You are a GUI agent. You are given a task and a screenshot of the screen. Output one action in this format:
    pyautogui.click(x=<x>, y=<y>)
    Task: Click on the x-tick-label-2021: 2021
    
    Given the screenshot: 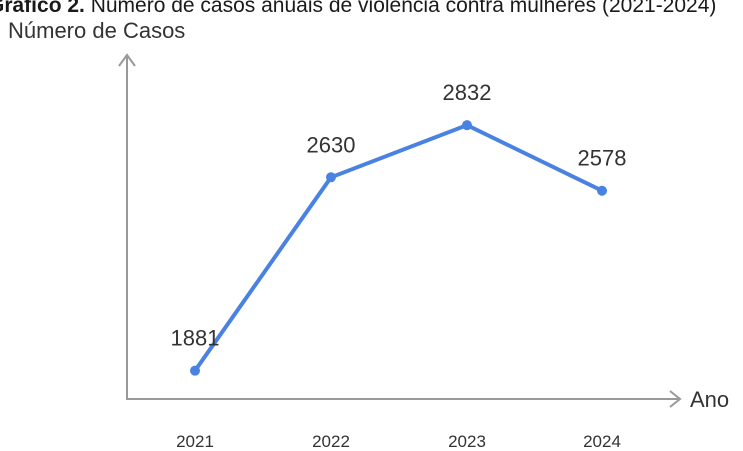 What is the action you would take?
    pyautogui.click(x=195, y=441)
    